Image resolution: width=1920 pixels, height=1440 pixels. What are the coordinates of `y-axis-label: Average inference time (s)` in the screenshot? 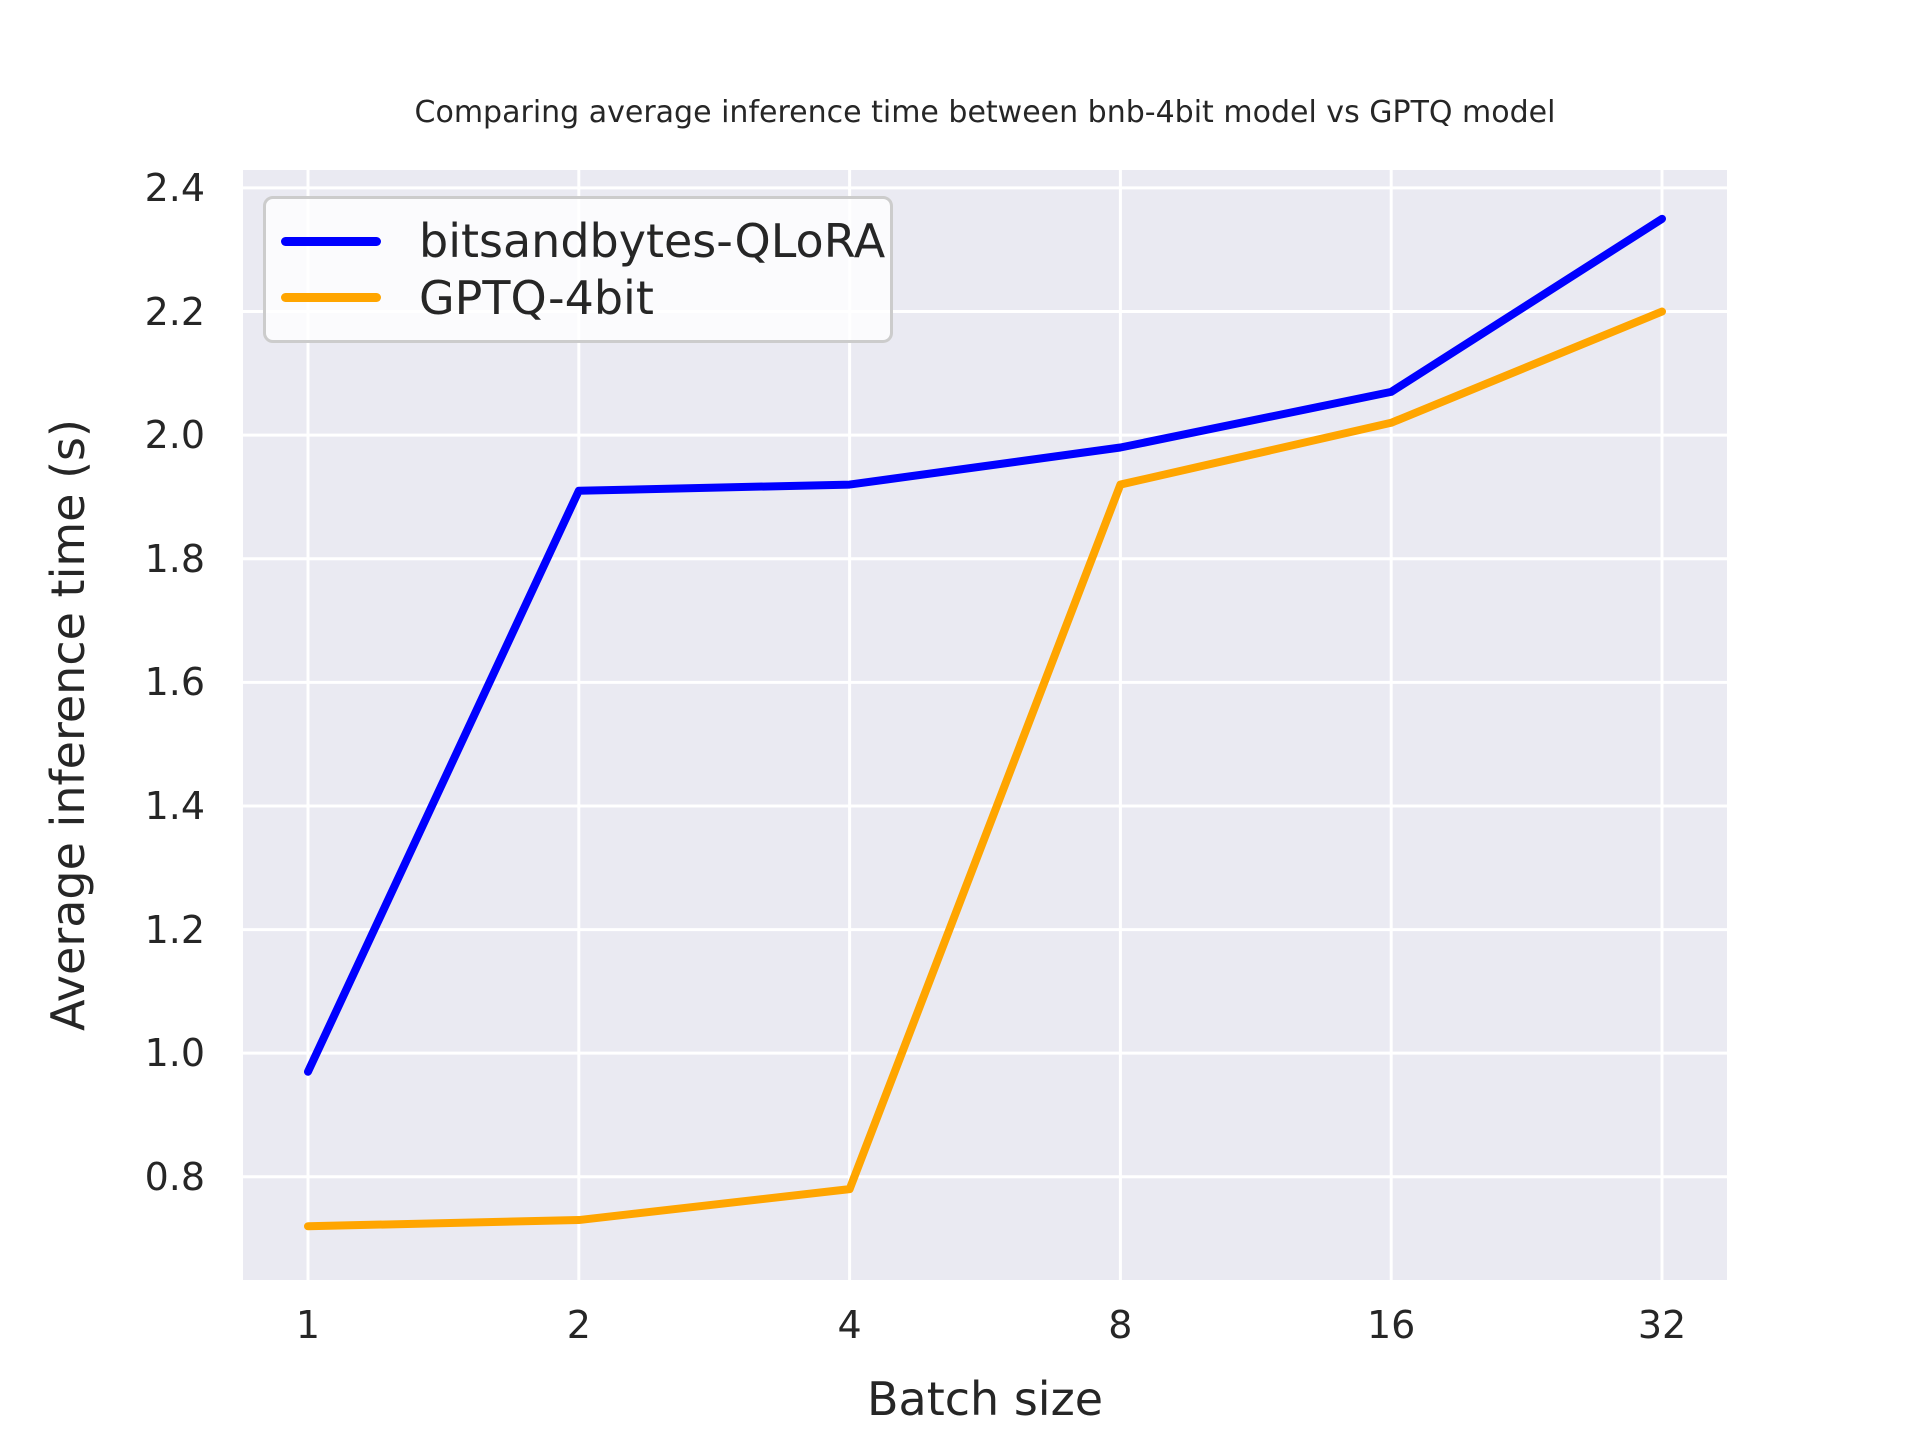 It's located at (68, 725).